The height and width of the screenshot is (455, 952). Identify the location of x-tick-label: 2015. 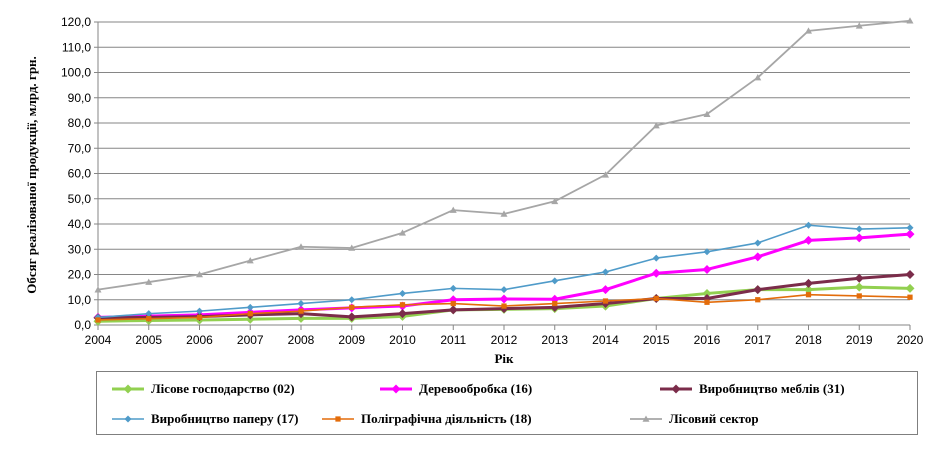
(656, 340).